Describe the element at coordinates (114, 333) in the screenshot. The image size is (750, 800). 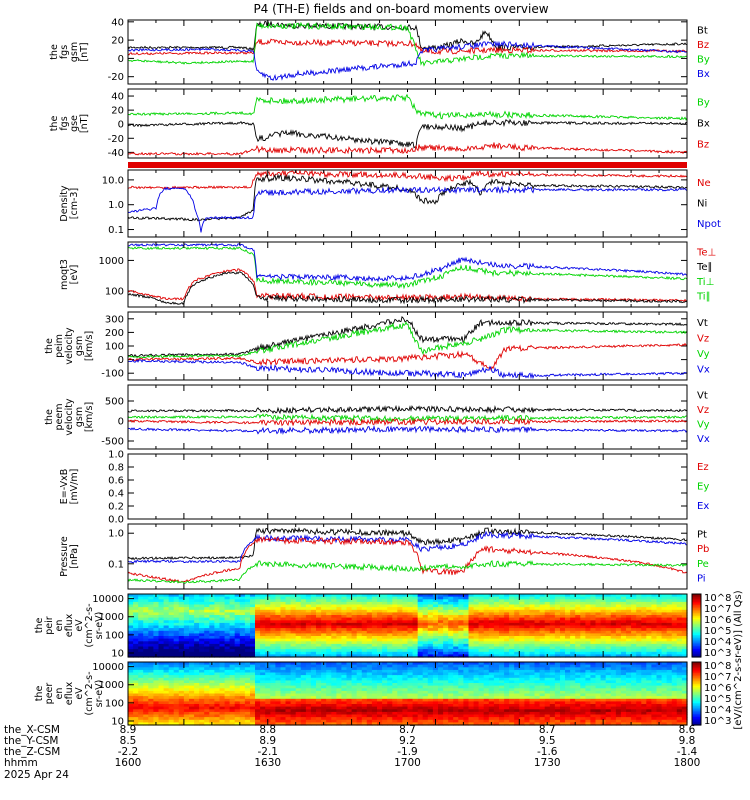
I see `ytick-label: 200` at that location.